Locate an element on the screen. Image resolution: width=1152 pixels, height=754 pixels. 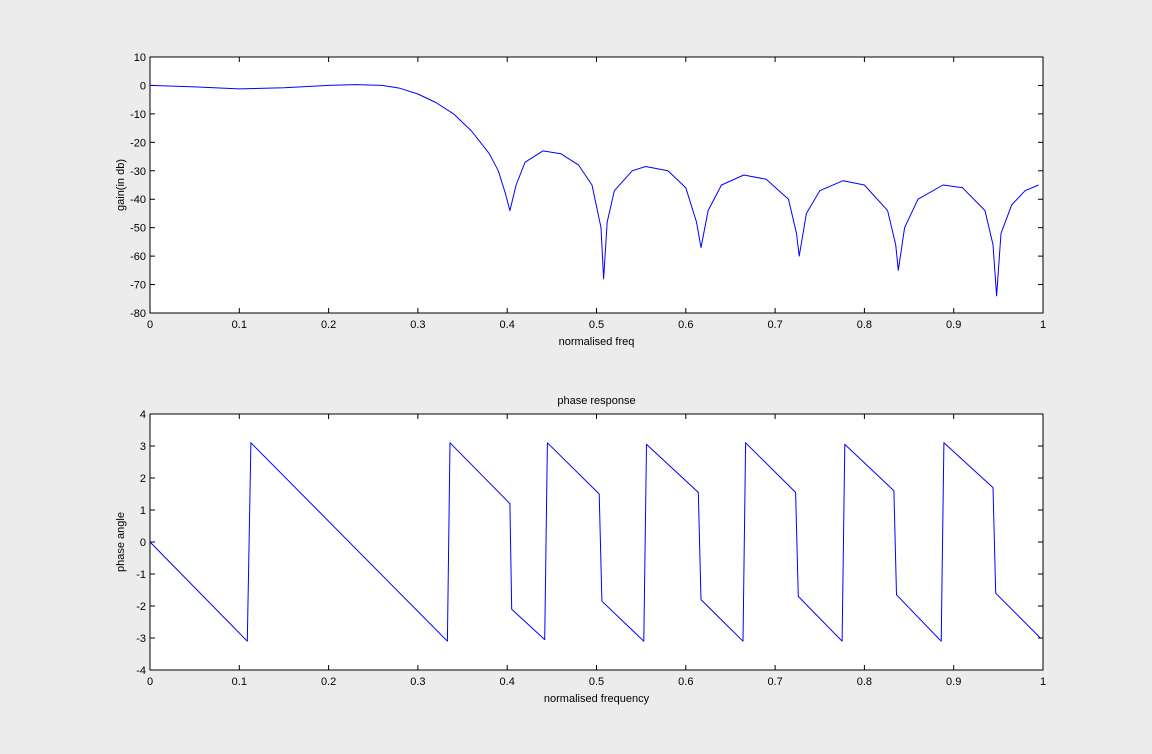
phase-y-tick-label: 3 is located at coordinates (143, 447).